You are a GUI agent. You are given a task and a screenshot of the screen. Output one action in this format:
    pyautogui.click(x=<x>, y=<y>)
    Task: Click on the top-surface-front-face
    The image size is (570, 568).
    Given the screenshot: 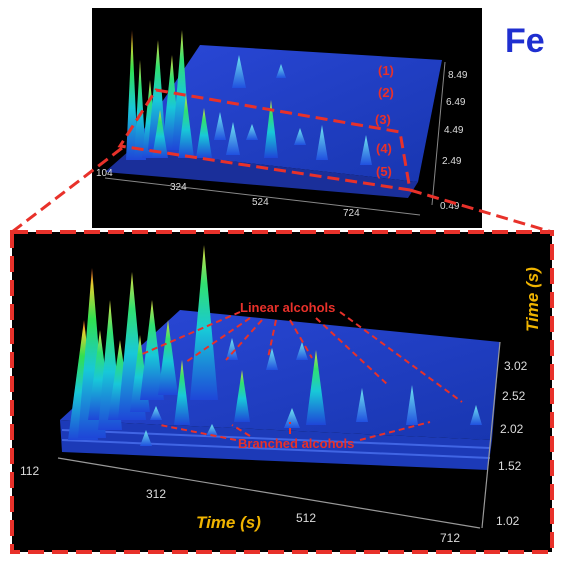 What is the action you would take?
    pyautogui.click(x=261, y=174)
    